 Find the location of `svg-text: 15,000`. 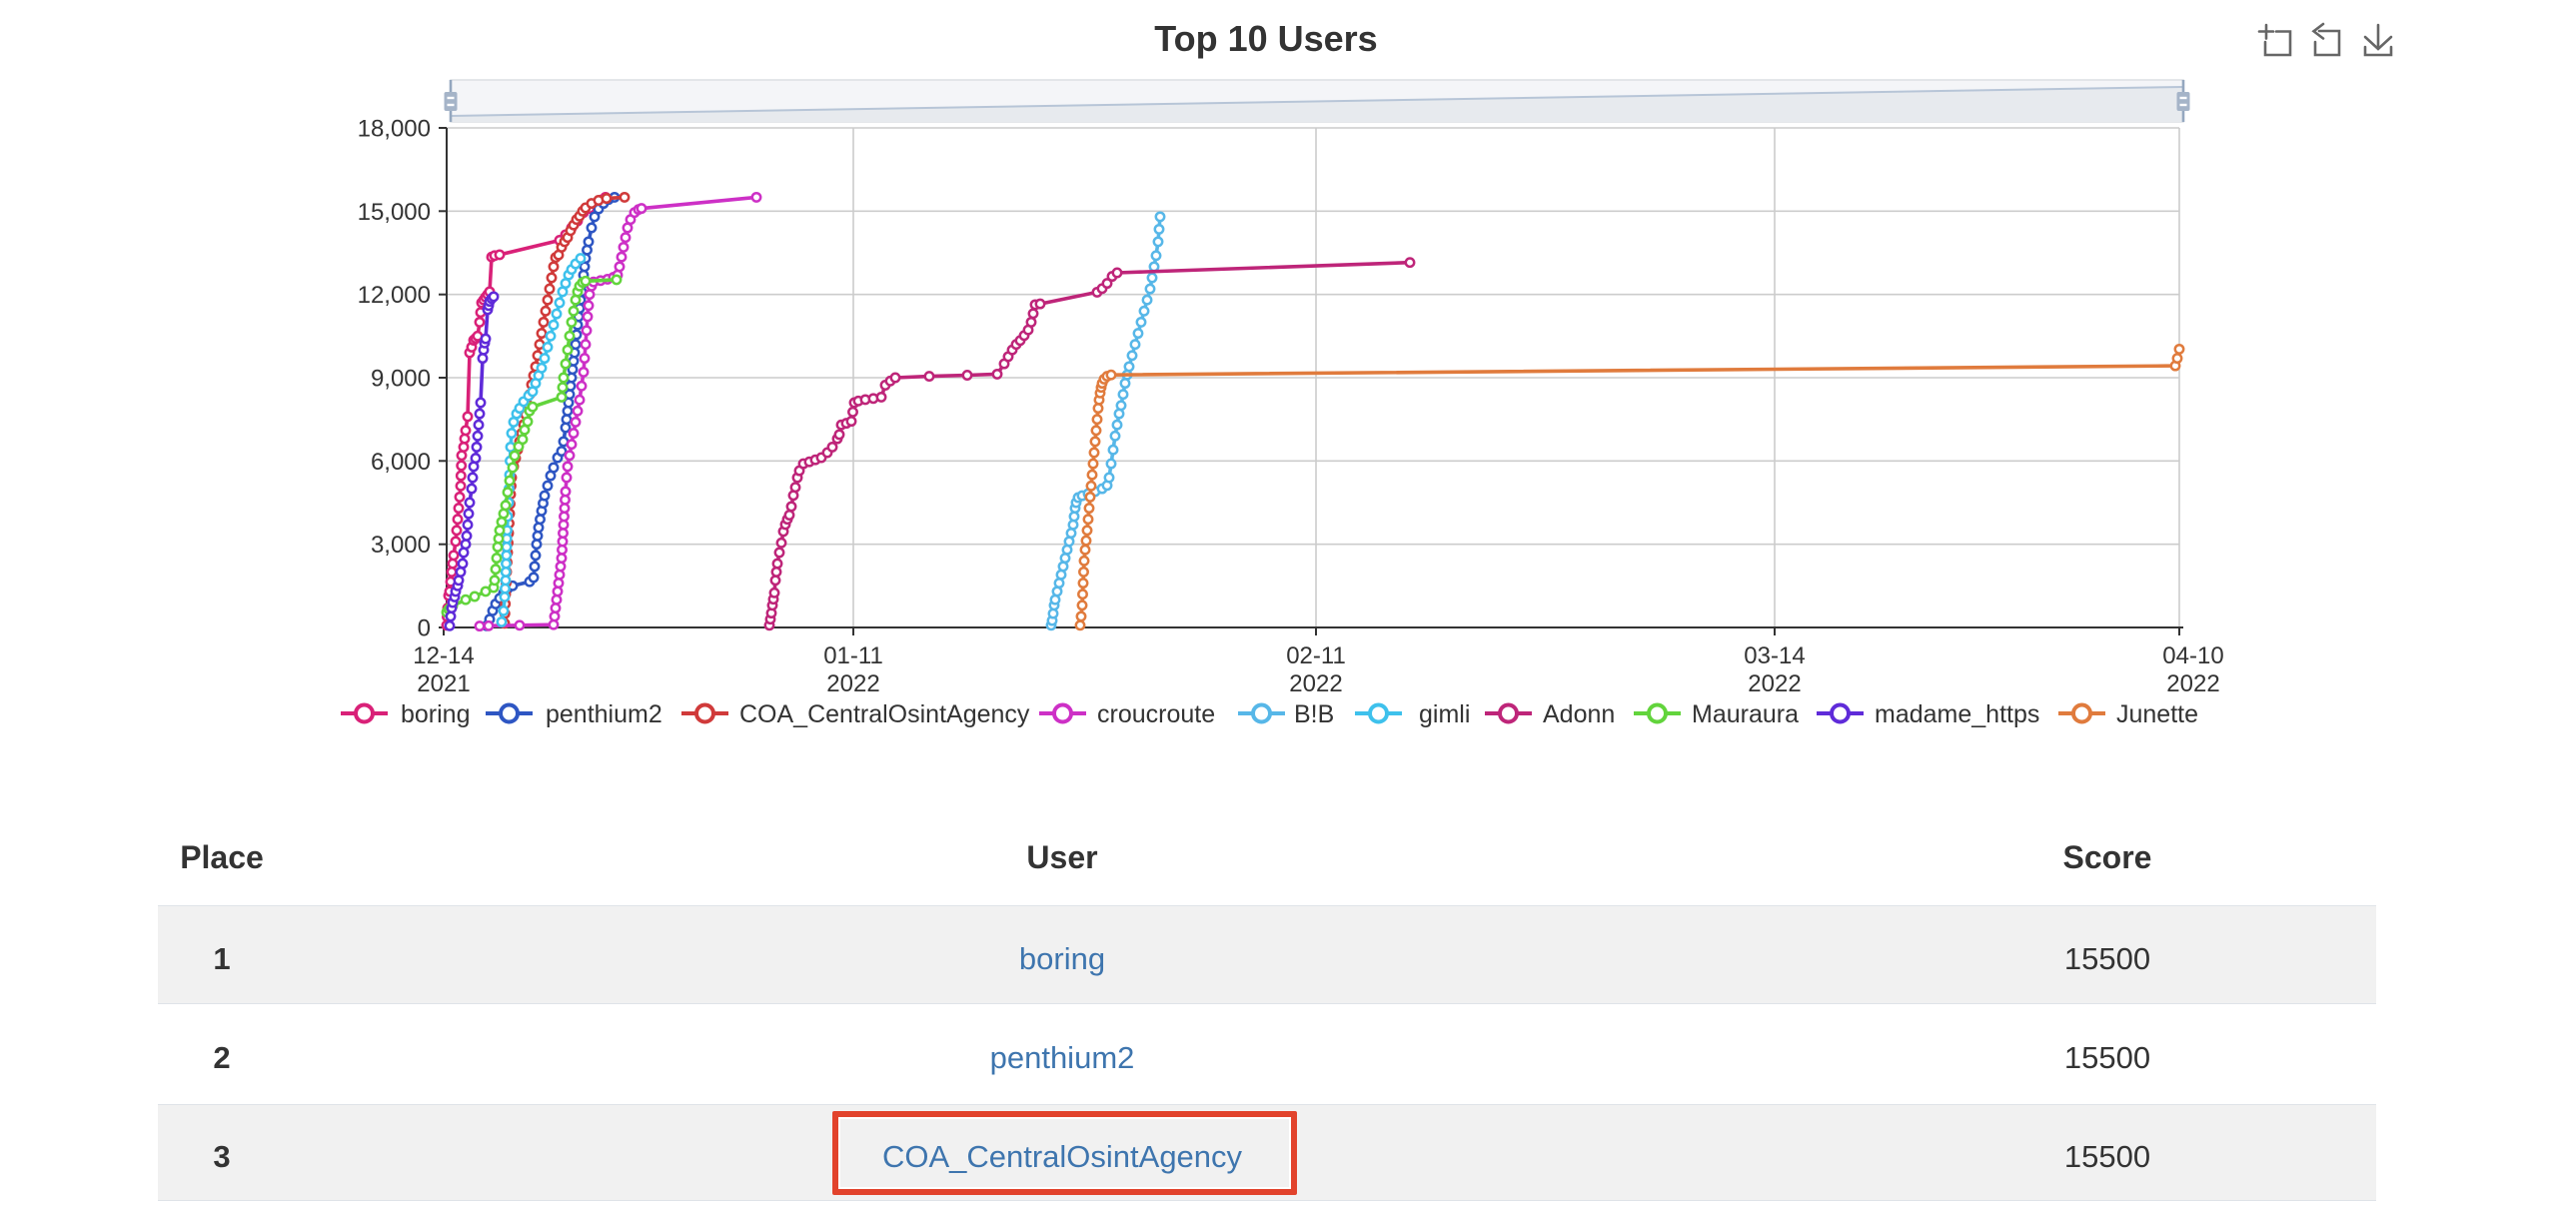

svg-text: 15,000 is located at coordinates (394, 212).